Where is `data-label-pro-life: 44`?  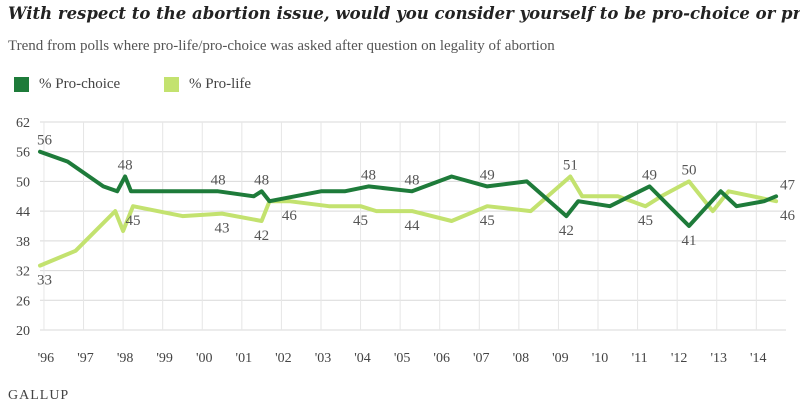 data-label-pro-life: 44 is located at coordinates (413, 226).